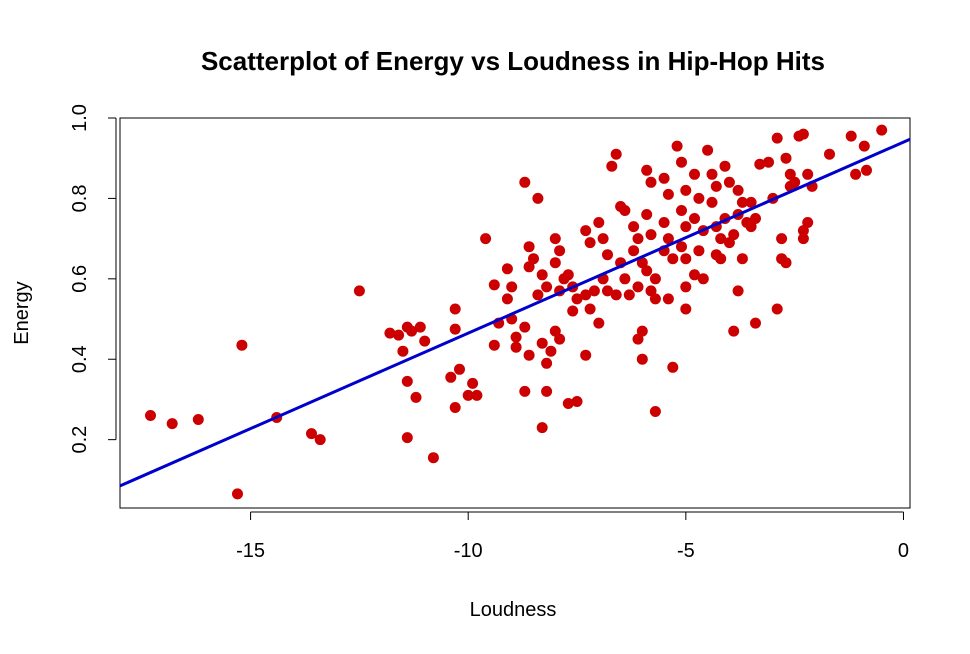  What do you see at coordinates (468, 551) in the screenshot?
I see `x-tick-label: -10` at bounding box center [468, 551].